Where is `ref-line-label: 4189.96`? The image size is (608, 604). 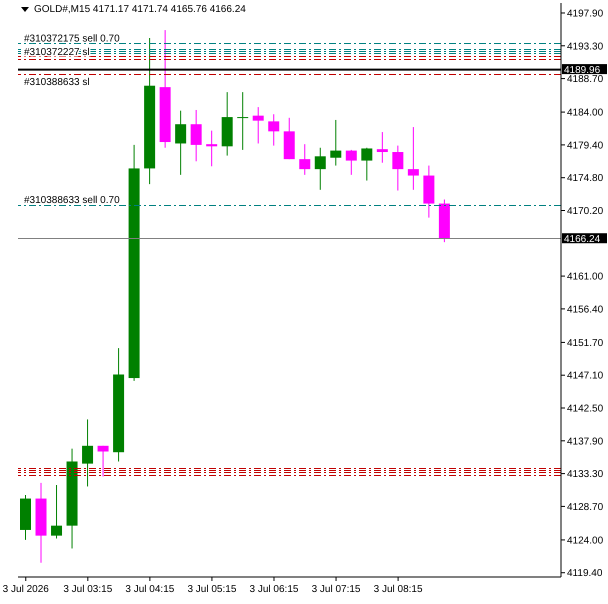
ref-line-label: 4189.96 is located at coordinates (582, 70).